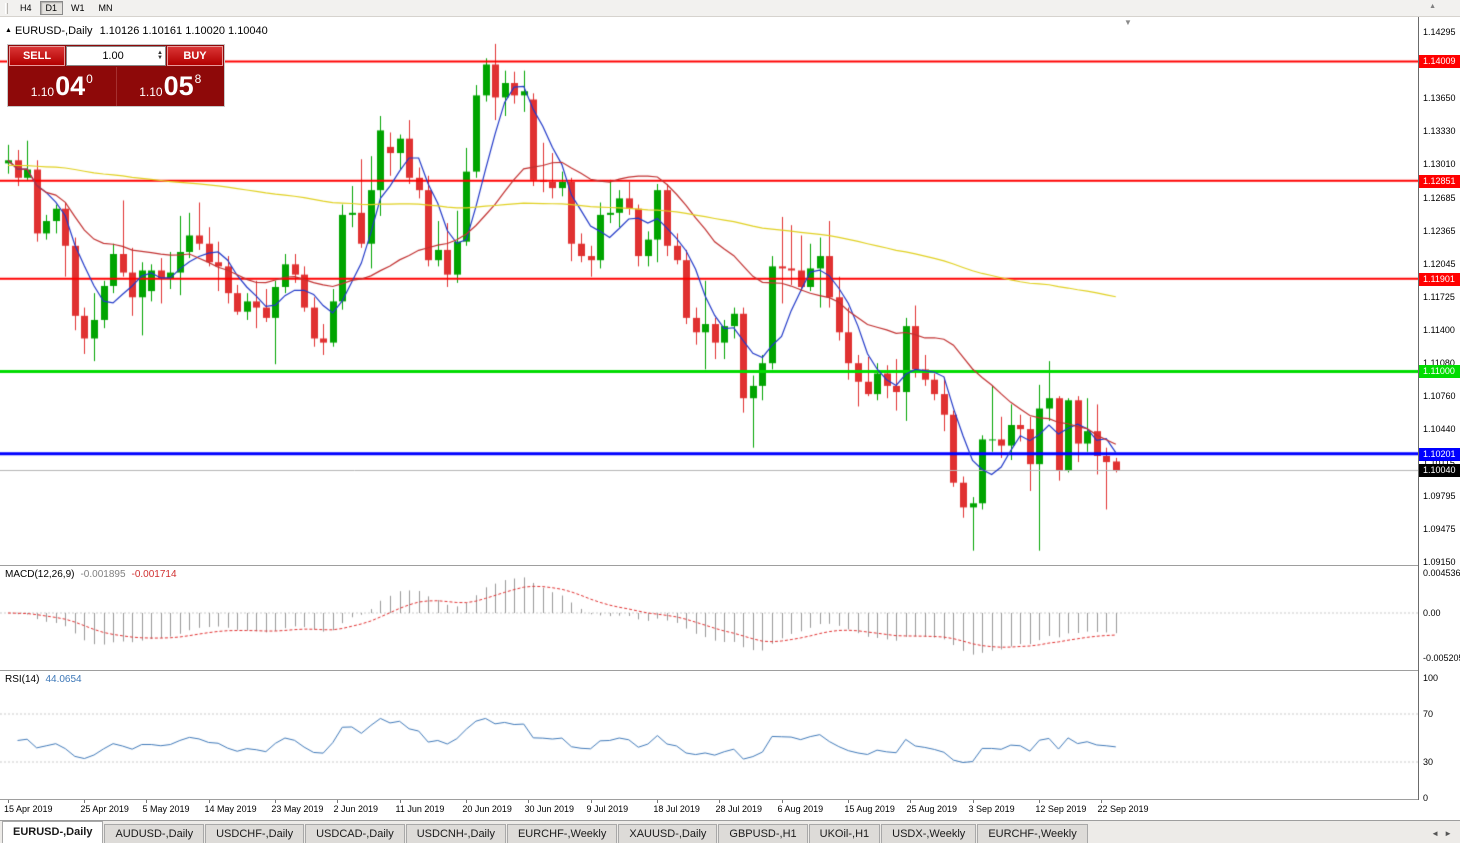 Image resolution: width=1460 pixels, height=843 pixels. I want to click on ask-big-digits: 05, so click(178, 86).